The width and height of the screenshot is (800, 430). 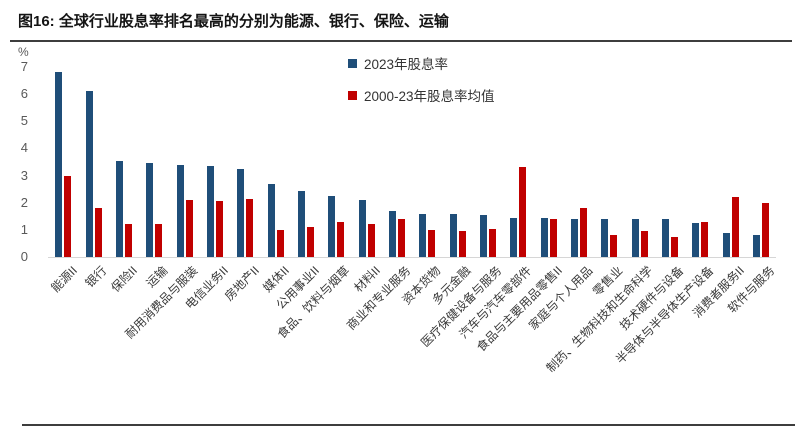 What do you see at coordinates (24, 148) in the screenshot?
I see `y-tick-label: 4` at bounding box center [24, 148].